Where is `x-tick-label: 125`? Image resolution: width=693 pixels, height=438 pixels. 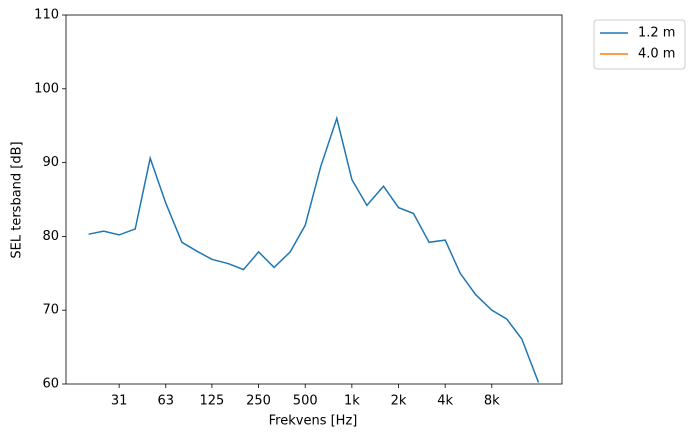 x-tick-label: 125 is located at coordinates (211, 401).